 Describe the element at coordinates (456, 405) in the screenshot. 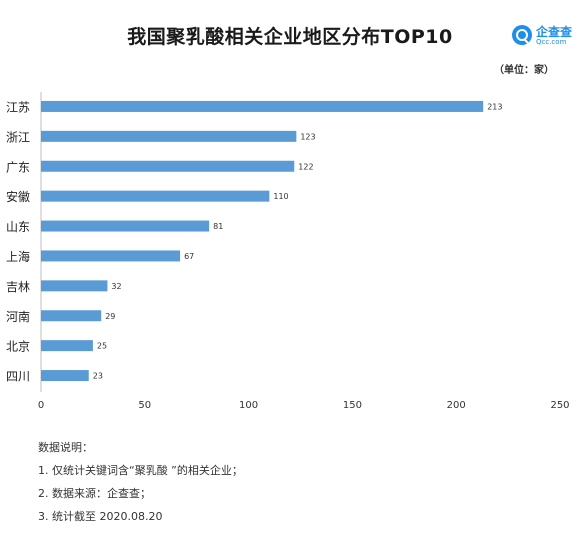

I see `x-tick-label: 200` at that location.